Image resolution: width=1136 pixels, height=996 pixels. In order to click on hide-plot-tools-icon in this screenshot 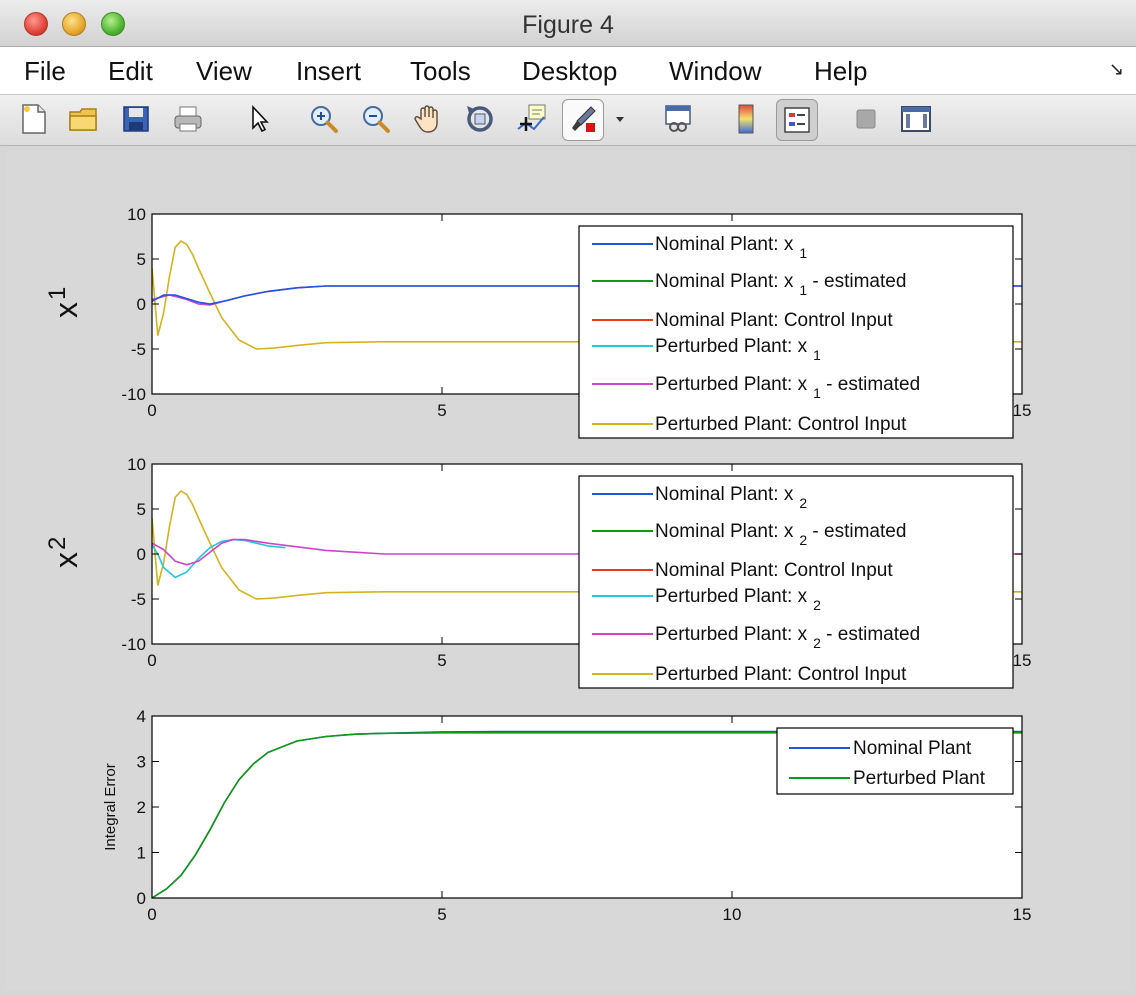, I will do `click(866, 119)`.